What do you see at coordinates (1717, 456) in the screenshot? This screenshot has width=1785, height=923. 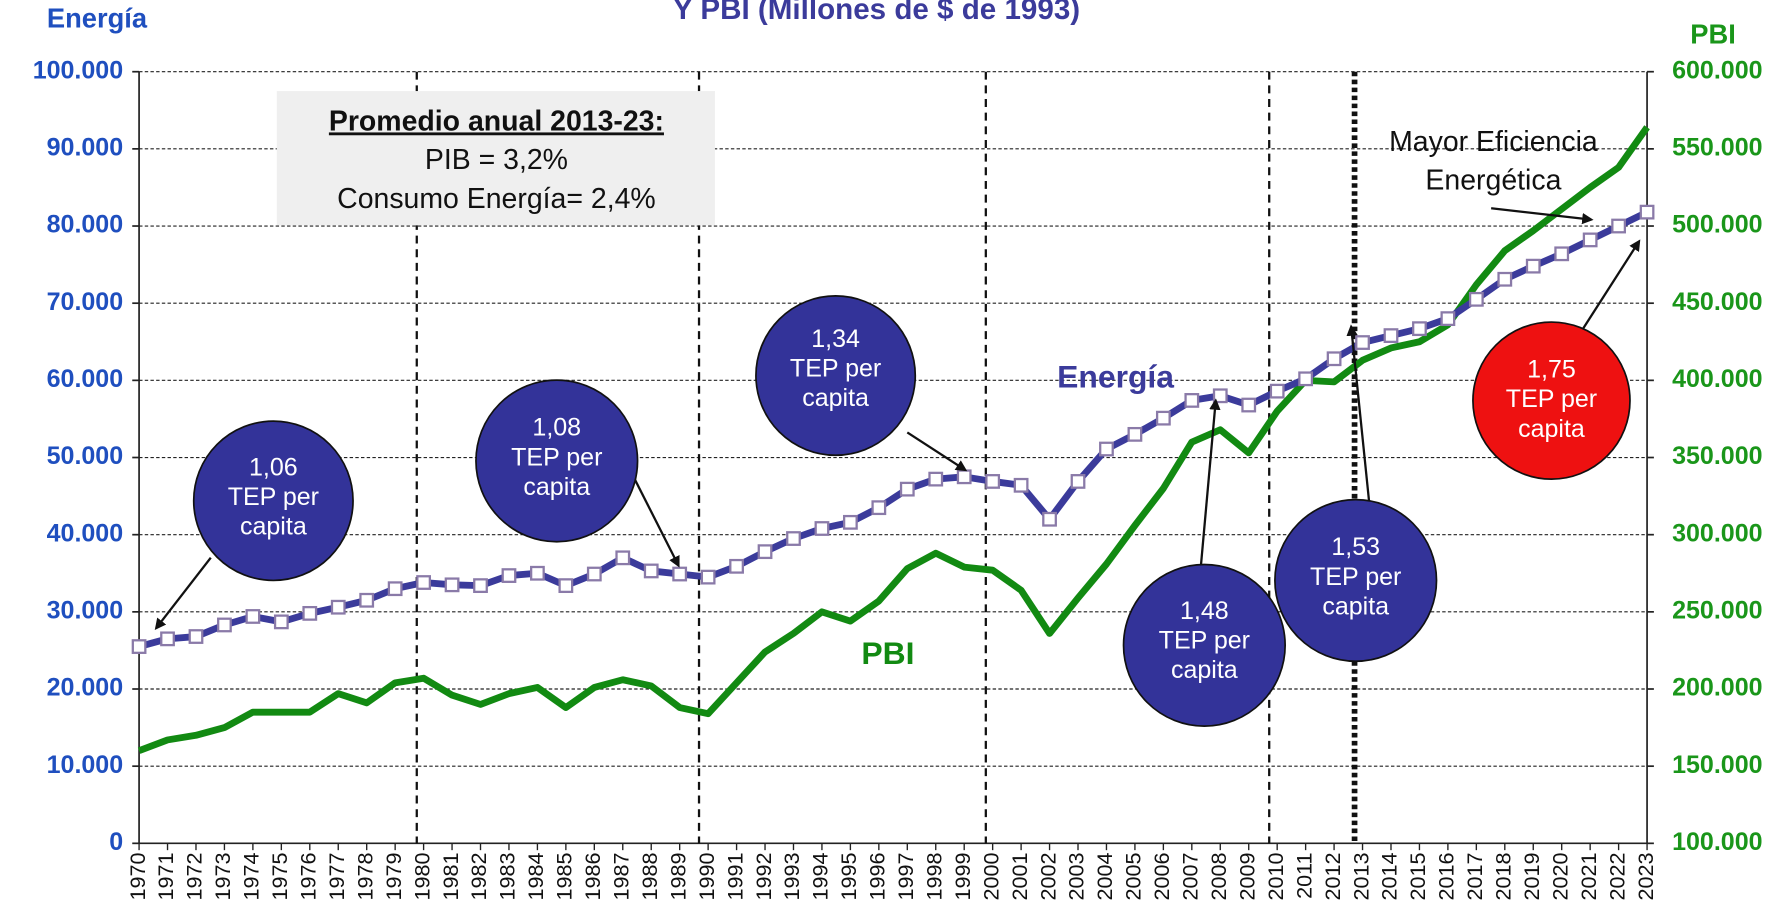 I see `y2-tick-label: 350.000` at bounding box center [1717, 456].